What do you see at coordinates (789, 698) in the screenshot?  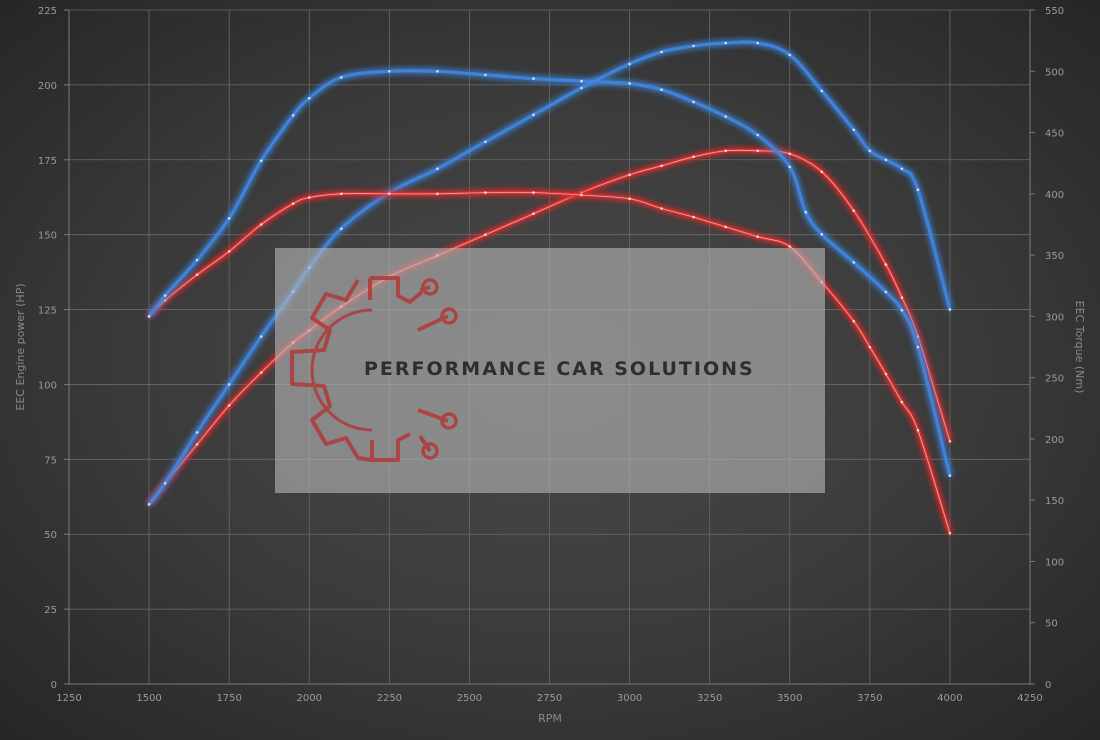 I see `x-tick-label: 3500` at bounding box center [789, 698].